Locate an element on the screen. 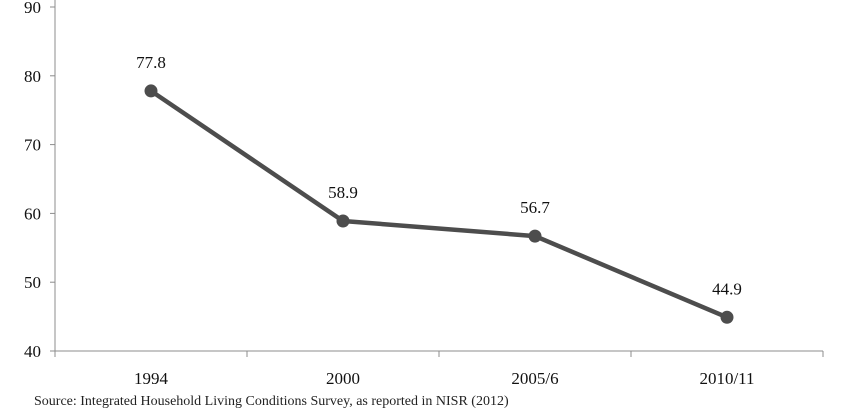 The height and width of the screenshot is (409, 850). y-tick-label: 90 is located at coordinates (32, 8).